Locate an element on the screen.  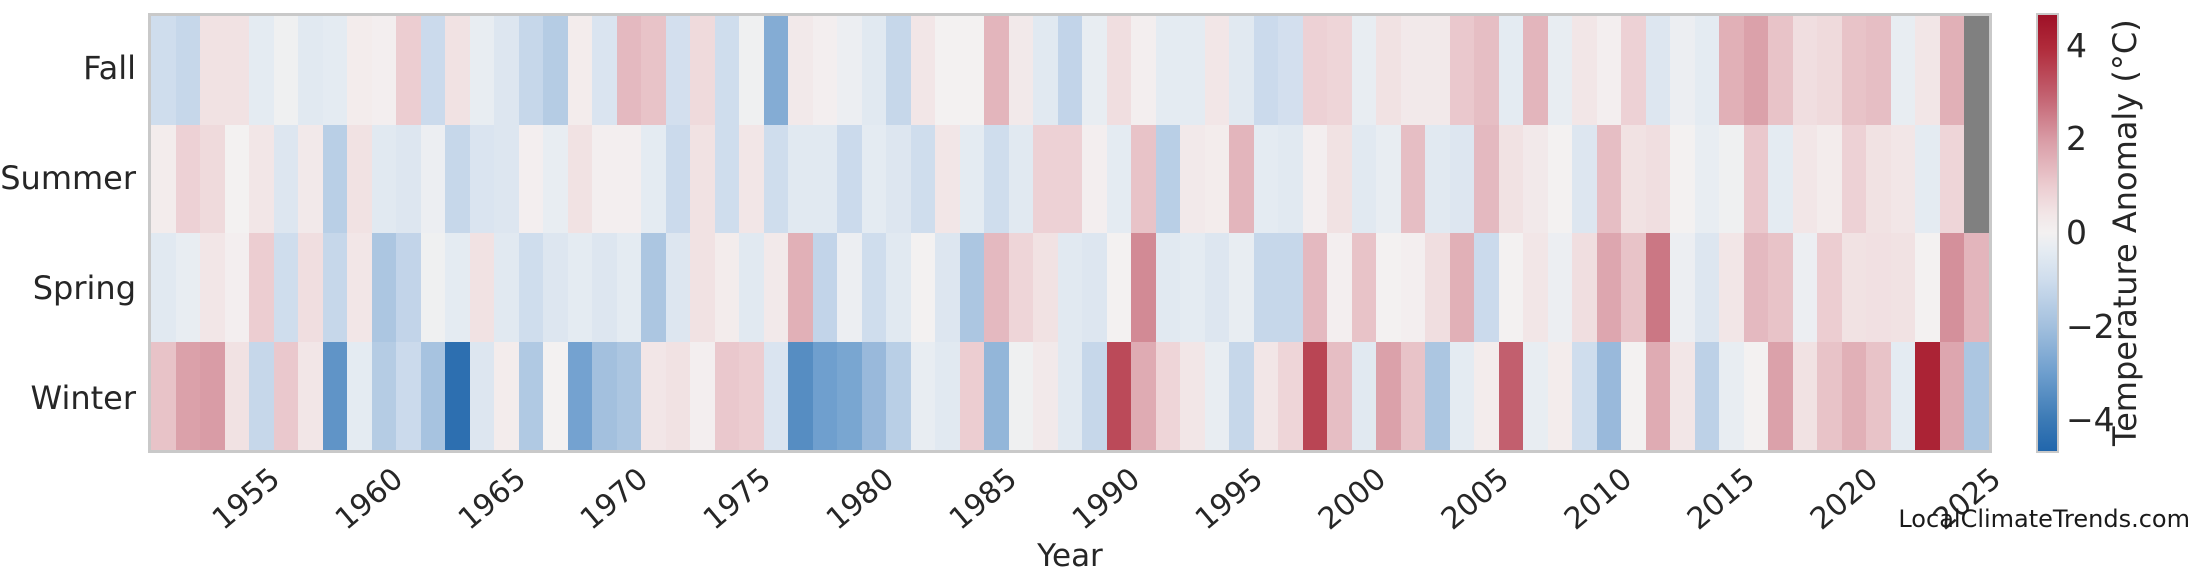
x-tick-label-1970: 1970 is located at coordinates (615, 499).